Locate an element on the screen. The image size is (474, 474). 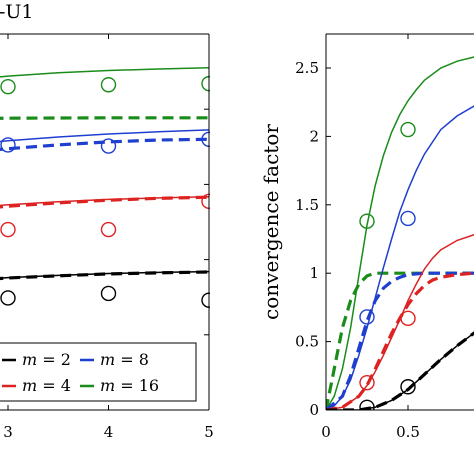
right-y-tick-label: 0 is located at coordinates (314, 410).